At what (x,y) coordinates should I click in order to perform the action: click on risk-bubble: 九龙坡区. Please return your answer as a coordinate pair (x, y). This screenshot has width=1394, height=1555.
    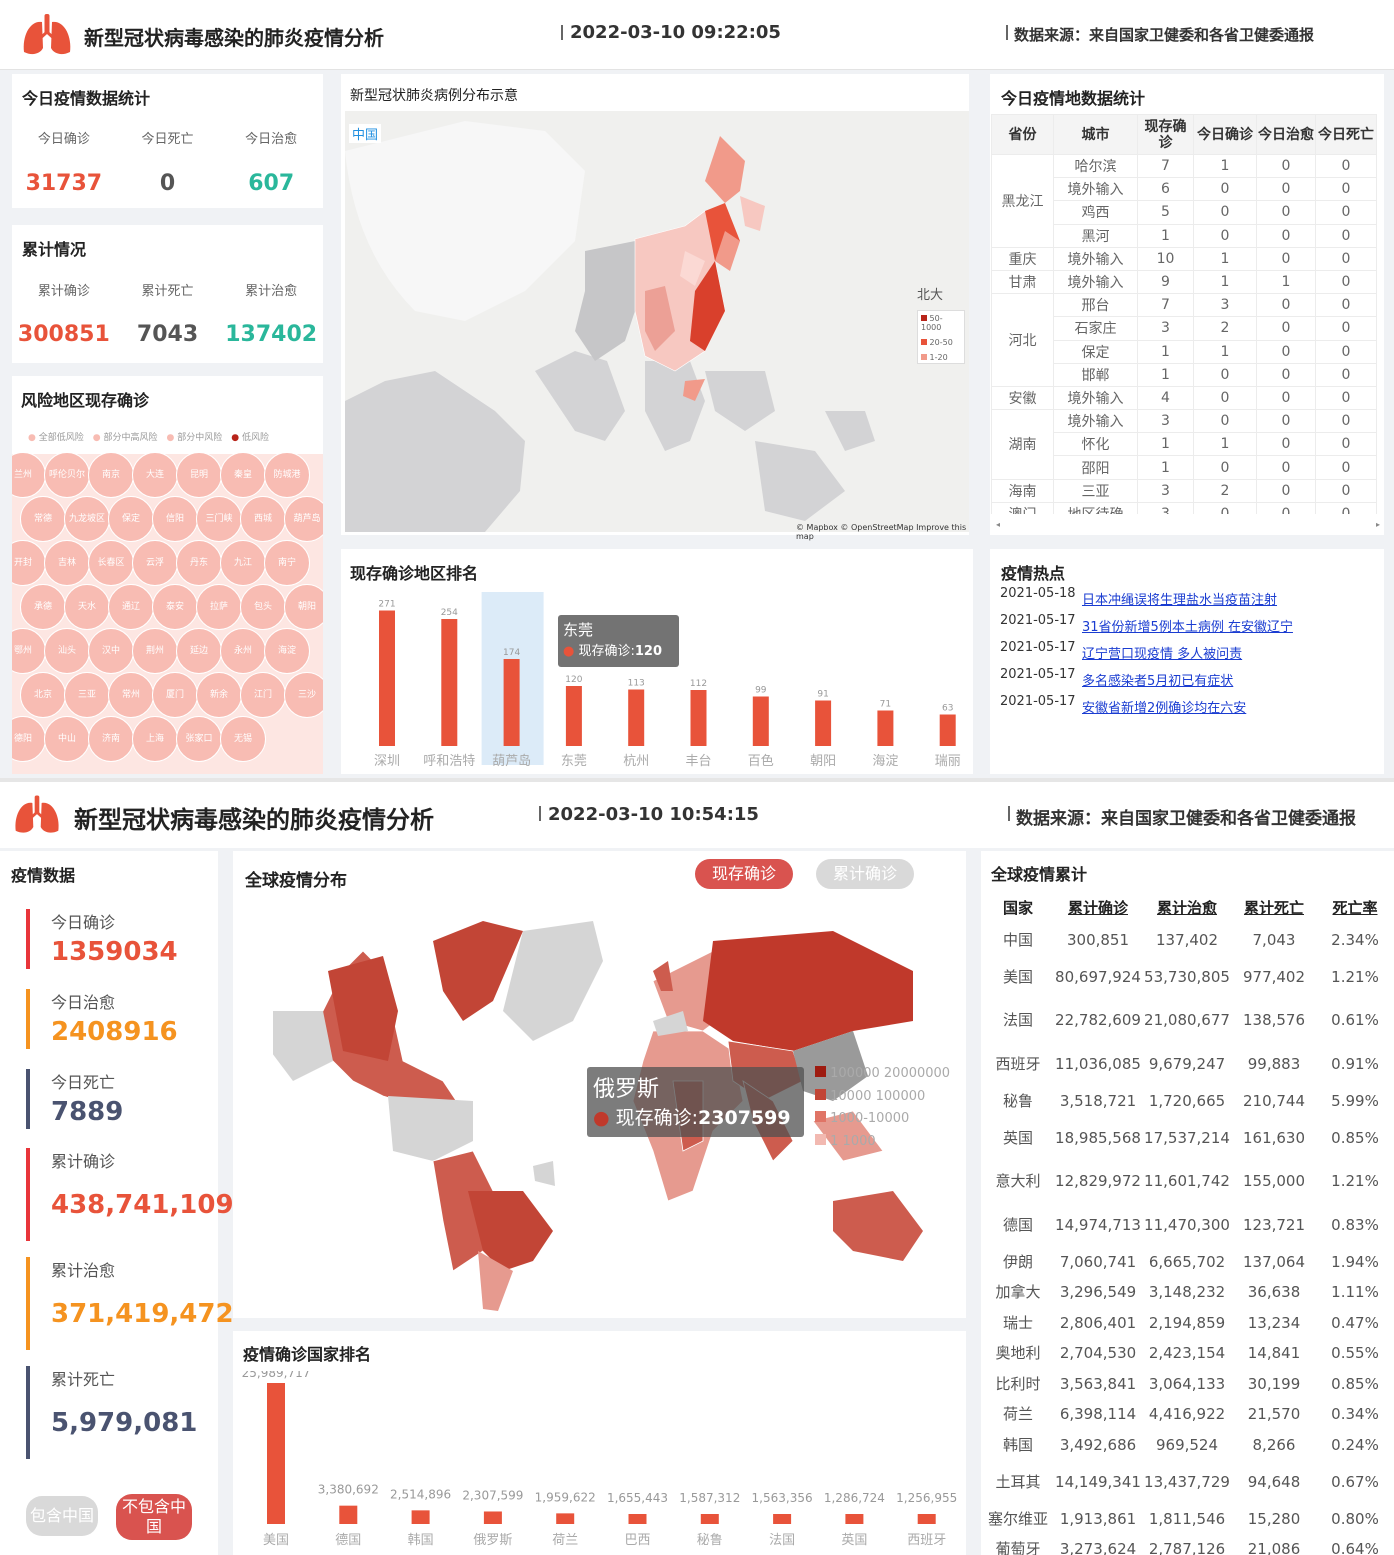
    Looking at the image, I should click on (87, 519).